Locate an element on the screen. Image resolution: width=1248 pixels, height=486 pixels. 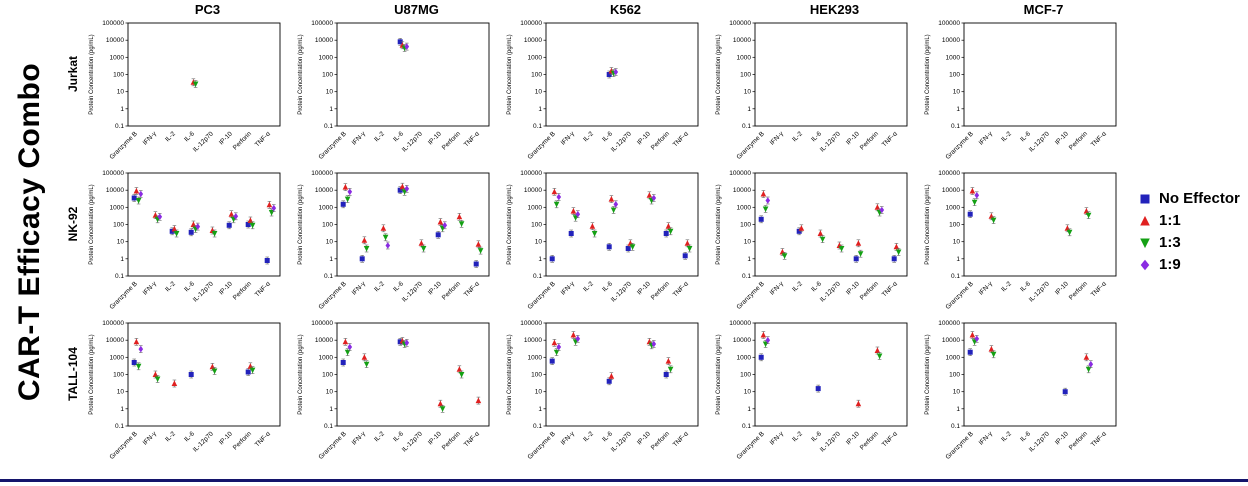
bottom-rule is located at coordinates (624, 480).